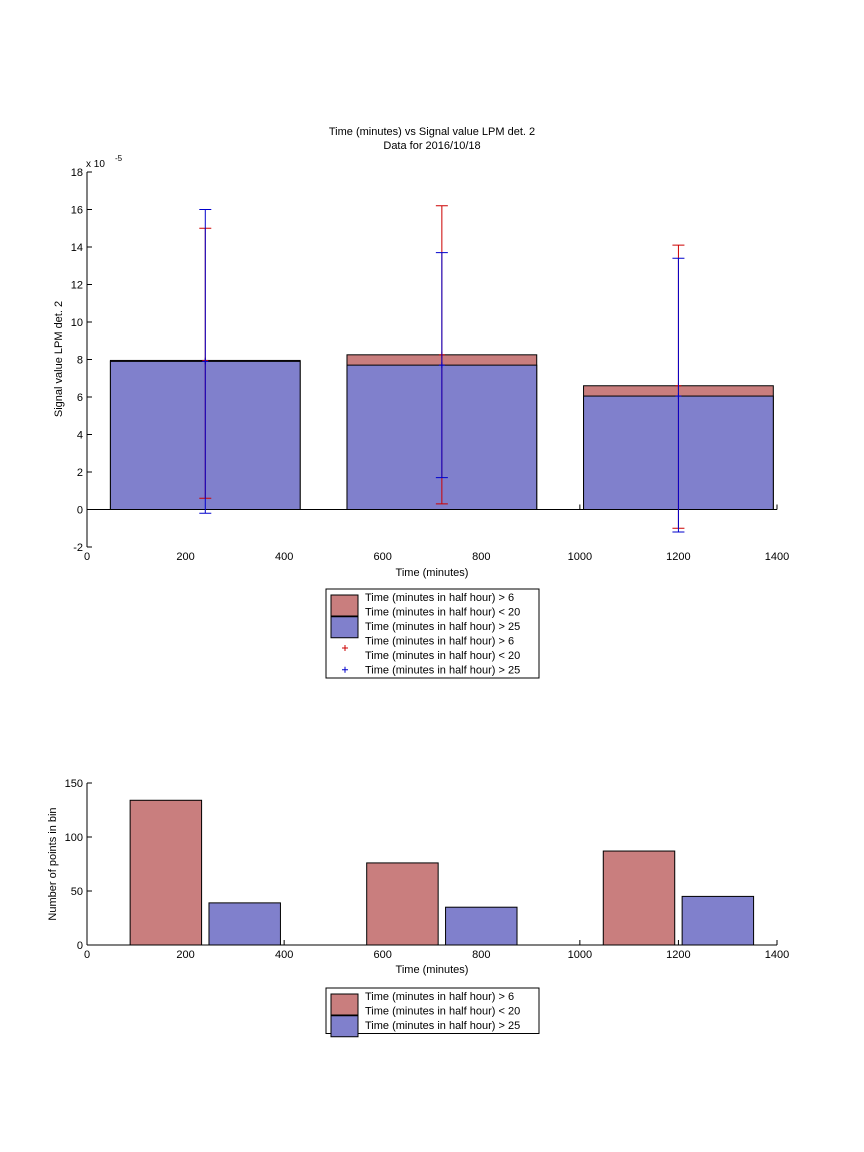 This screenshot has width=864, height=1152. I want to click on top-y-tick-label: 4, so click(80, 436).